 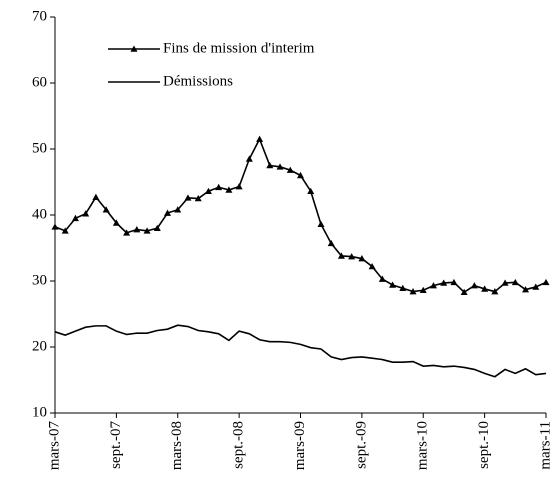 What do you see at coordinates (116, 445) in the screenshot?
I see `x-tick-label: sept.-07` at bounding box center [116, 445].